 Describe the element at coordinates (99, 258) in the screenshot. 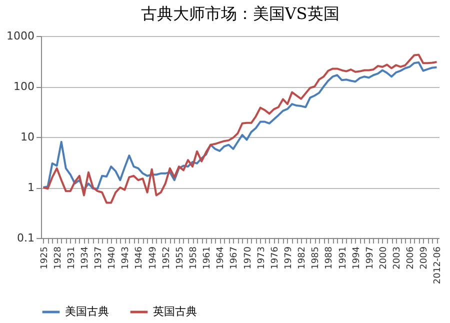

I see `x-tick-label: 1937` at that location.